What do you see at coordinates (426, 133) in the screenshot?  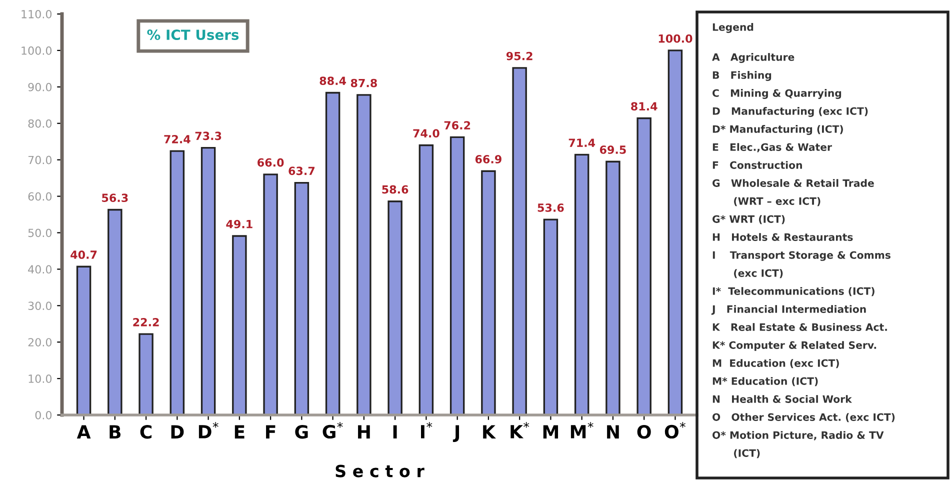 I see `data-label: 74.0` at bounding box center [426, 133].